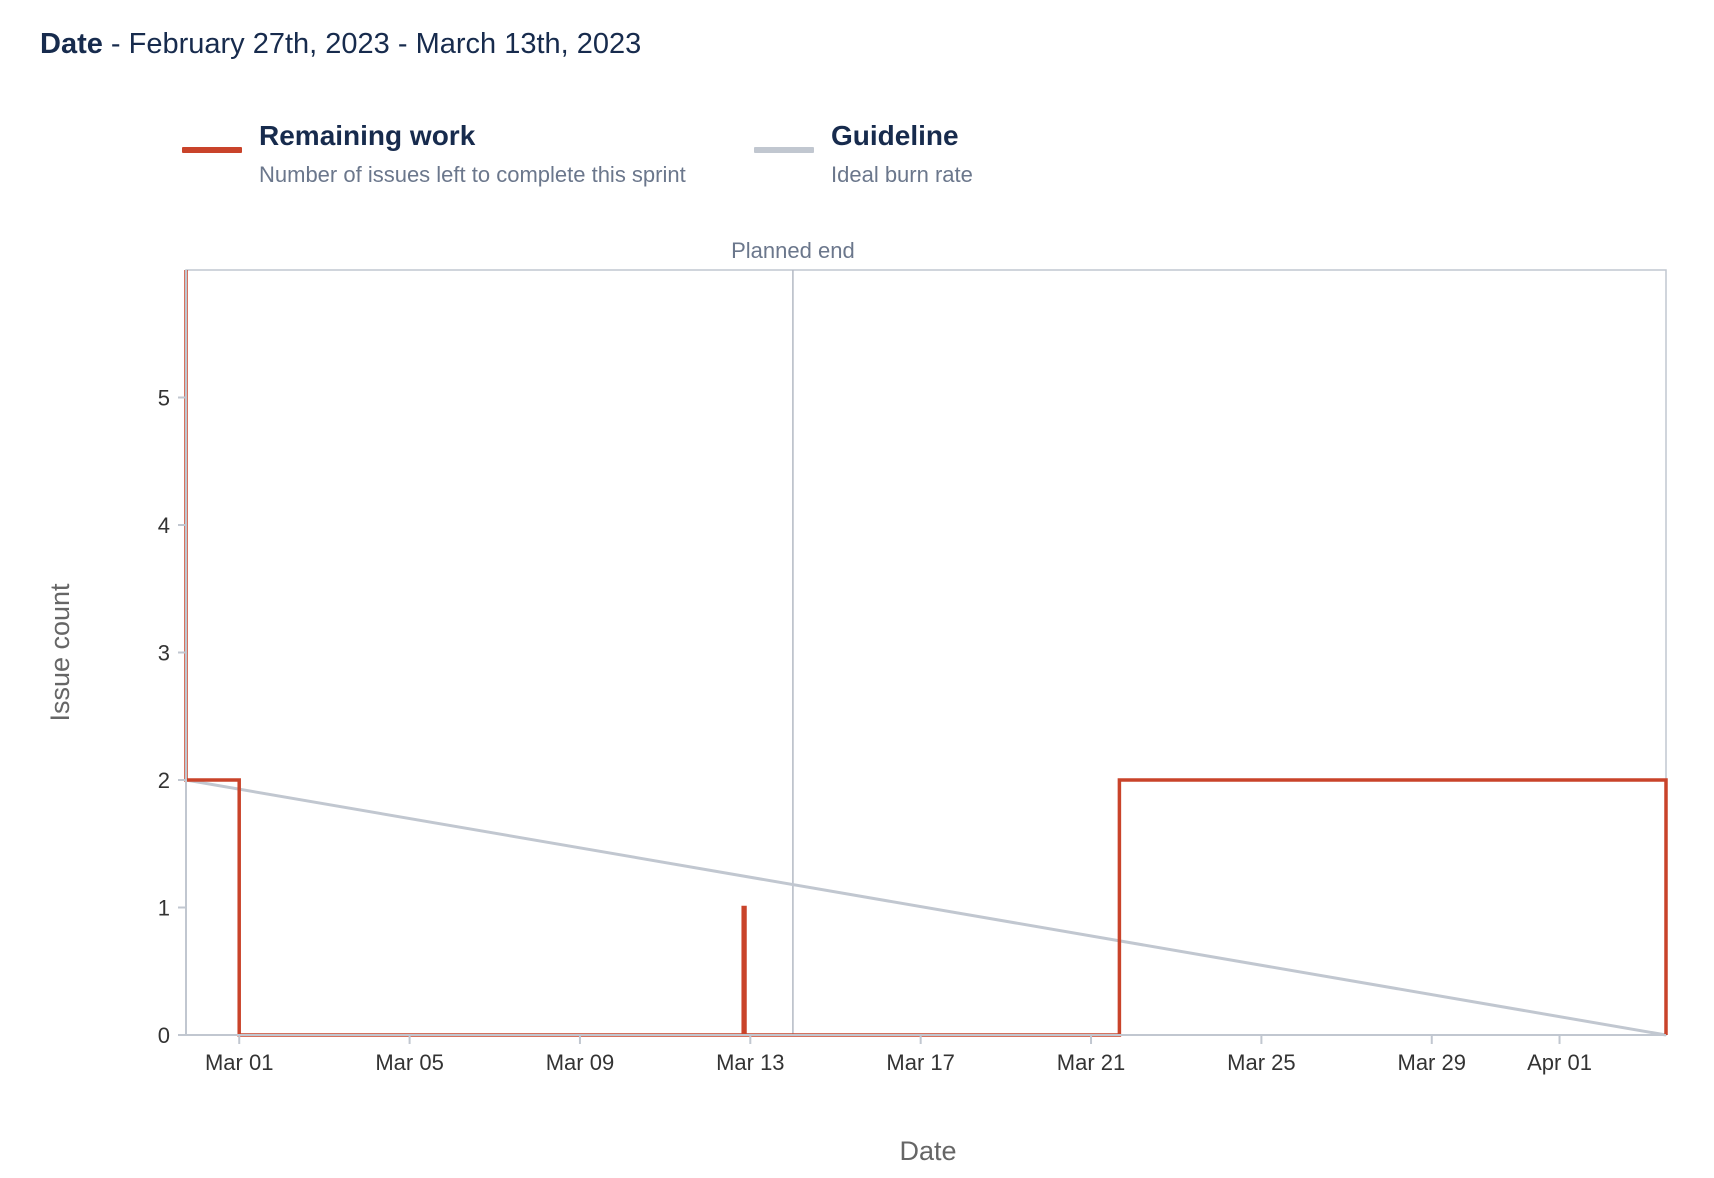 The height and width of the screenshot is (1178, 1714). Describe the element at coordinates (164, 780) in the screenshot. I see `y-tick-label: 2` at that location.